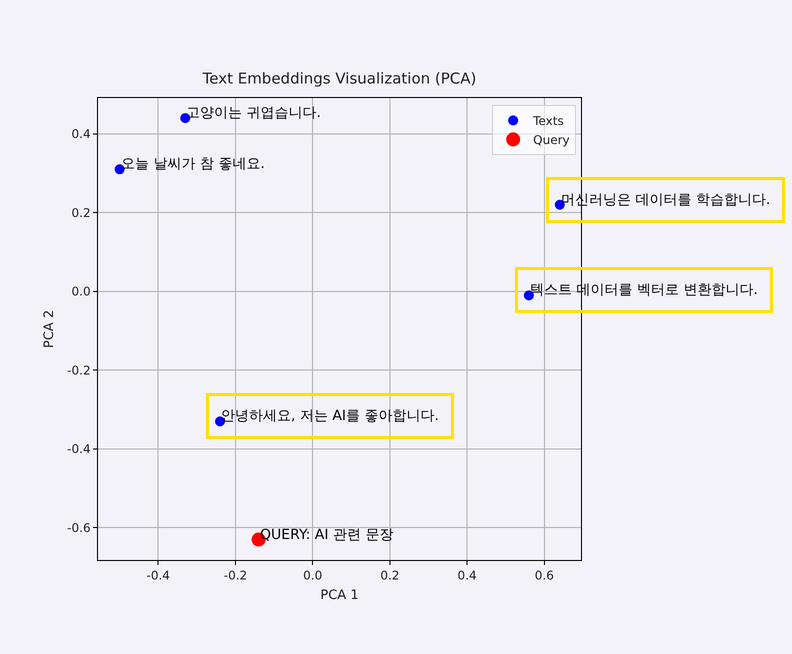 Image resolution: width=792 pixels, height=654 pixels. I want to click on annotation: 안녕하세요, 저는 AI를 좋아합니다., so click(330, 416).